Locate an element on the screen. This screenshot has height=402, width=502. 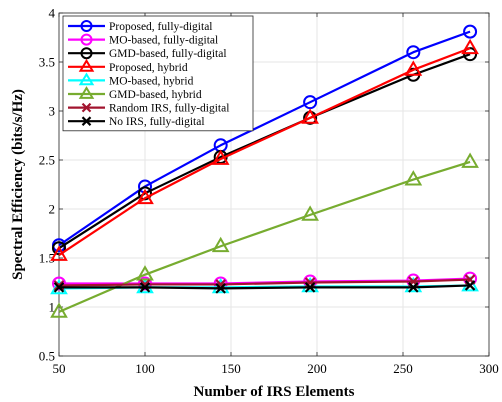
x-tick-label: 250 is located at coordinates (403, 368).